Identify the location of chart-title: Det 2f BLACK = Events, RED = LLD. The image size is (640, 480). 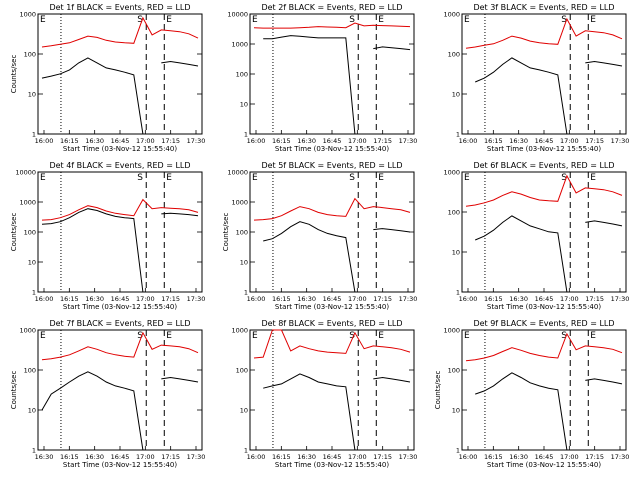
(331, 7).